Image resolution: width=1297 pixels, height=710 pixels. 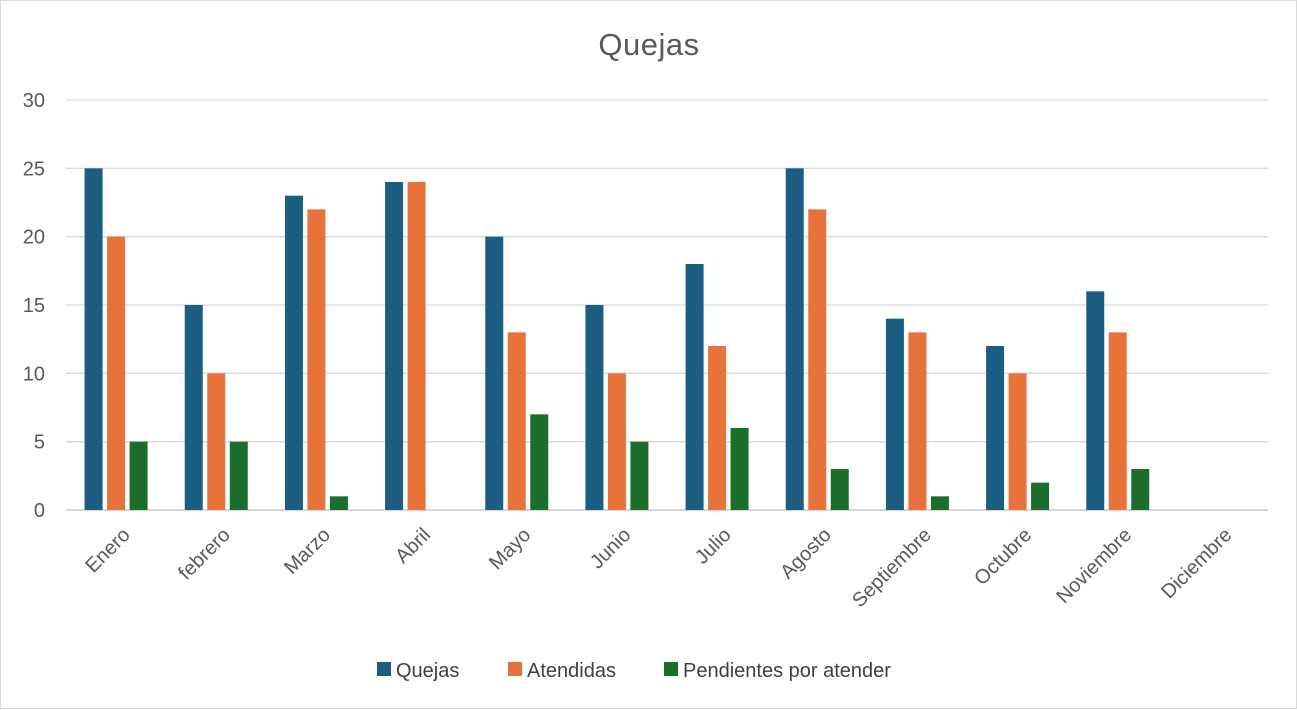 I want to click on y-tick-label: 30, so click(x=34, y=101).